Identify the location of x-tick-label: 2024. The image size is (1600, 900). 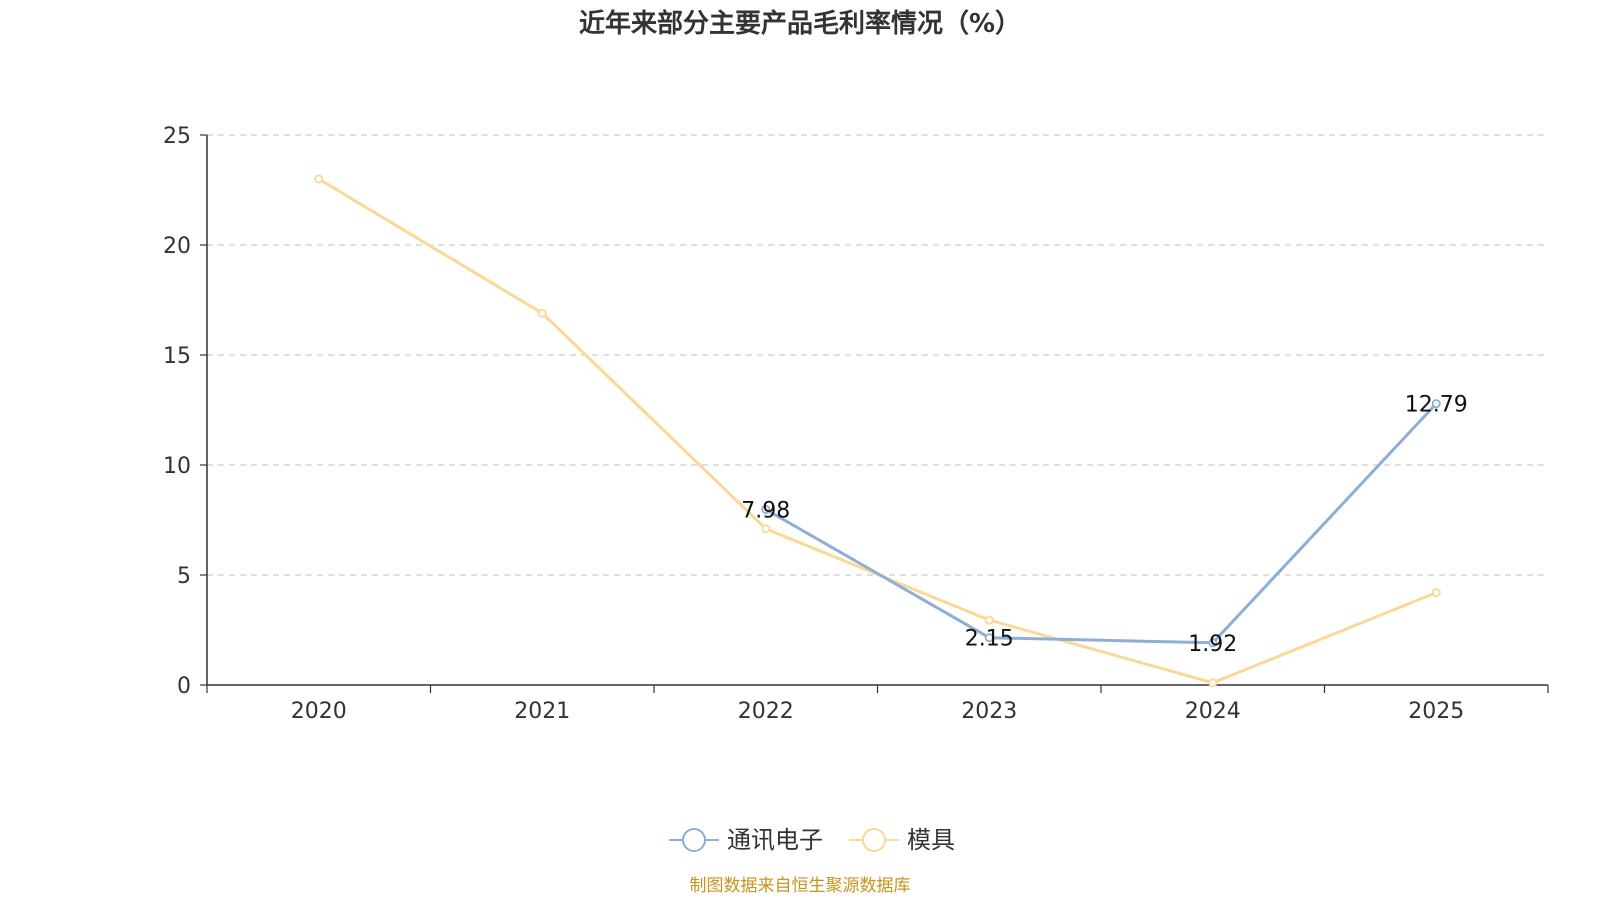
(1213, 711).